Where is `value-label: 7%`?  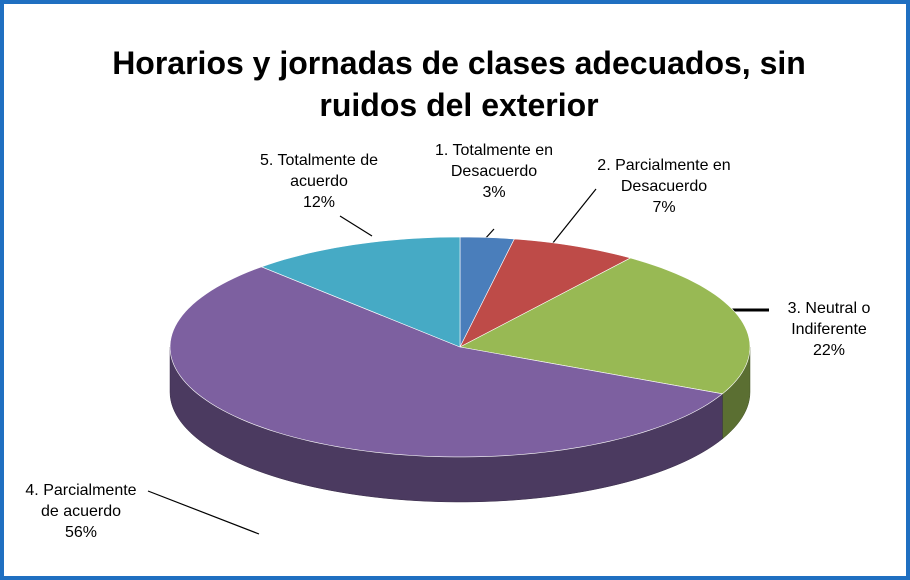 value-label: 7% is located at coordinates (664, 207).